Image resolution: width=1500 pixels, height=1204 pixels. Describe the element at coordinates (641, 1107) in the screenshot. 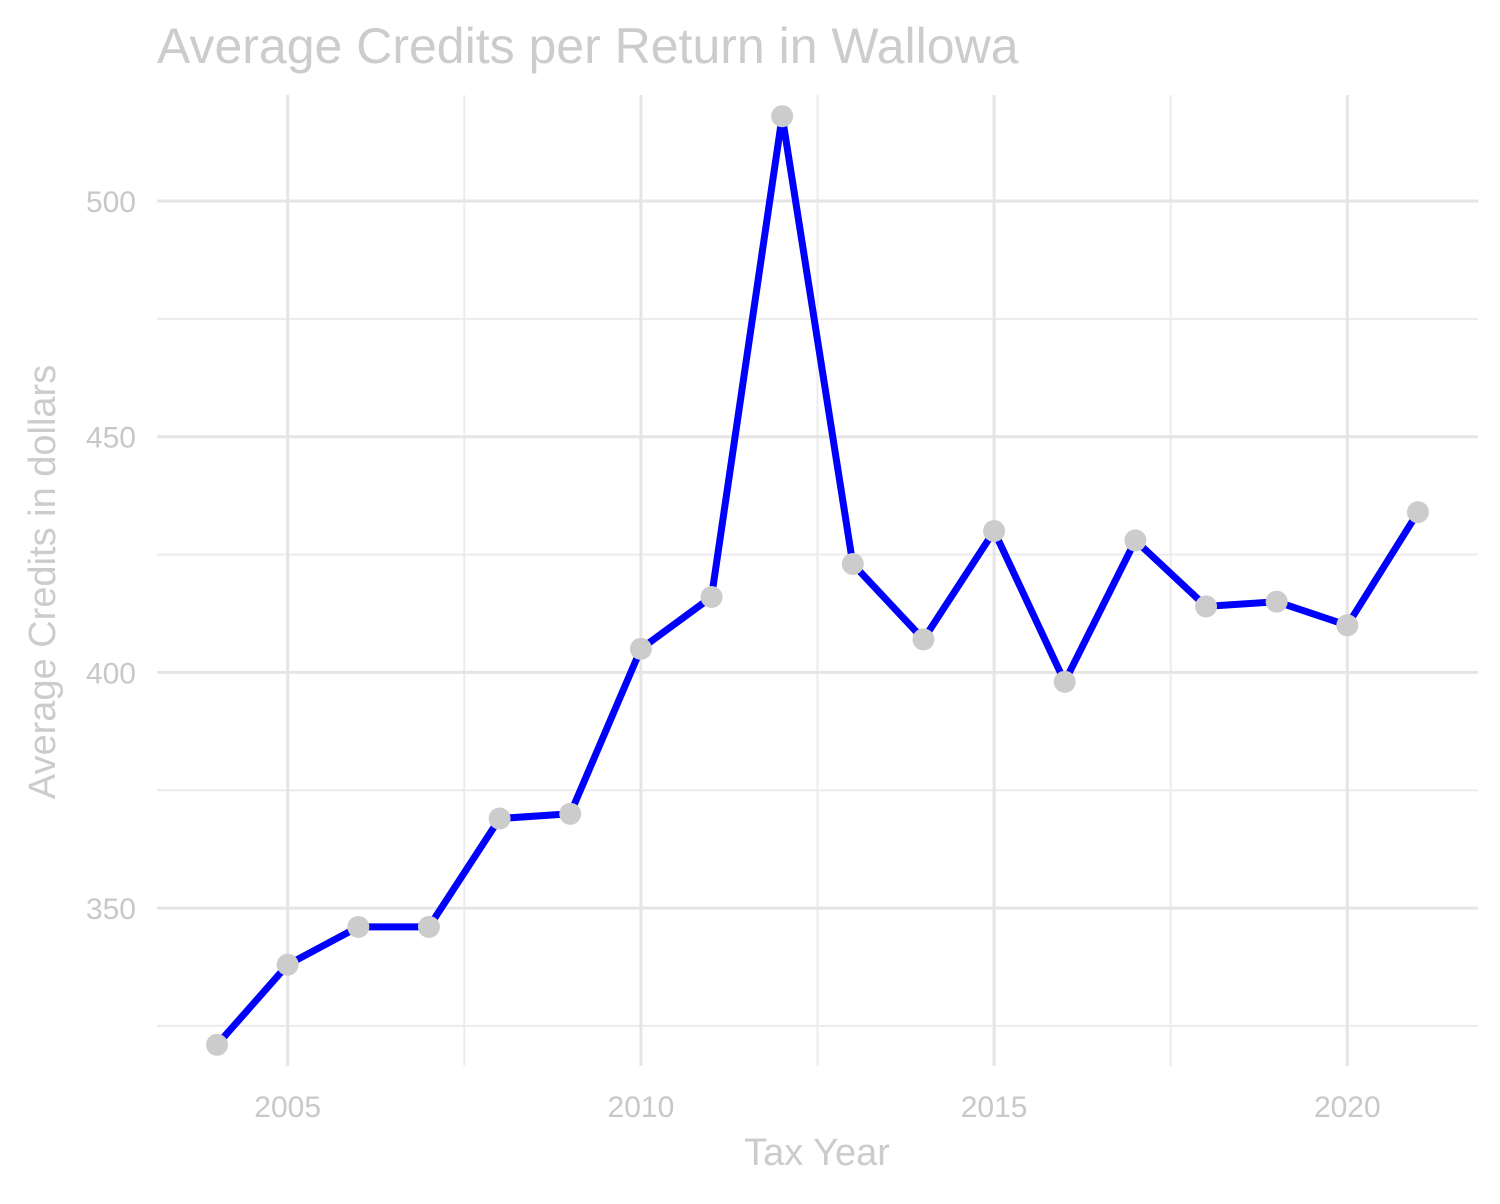

I see `x-tick-label: 2010` at that location.